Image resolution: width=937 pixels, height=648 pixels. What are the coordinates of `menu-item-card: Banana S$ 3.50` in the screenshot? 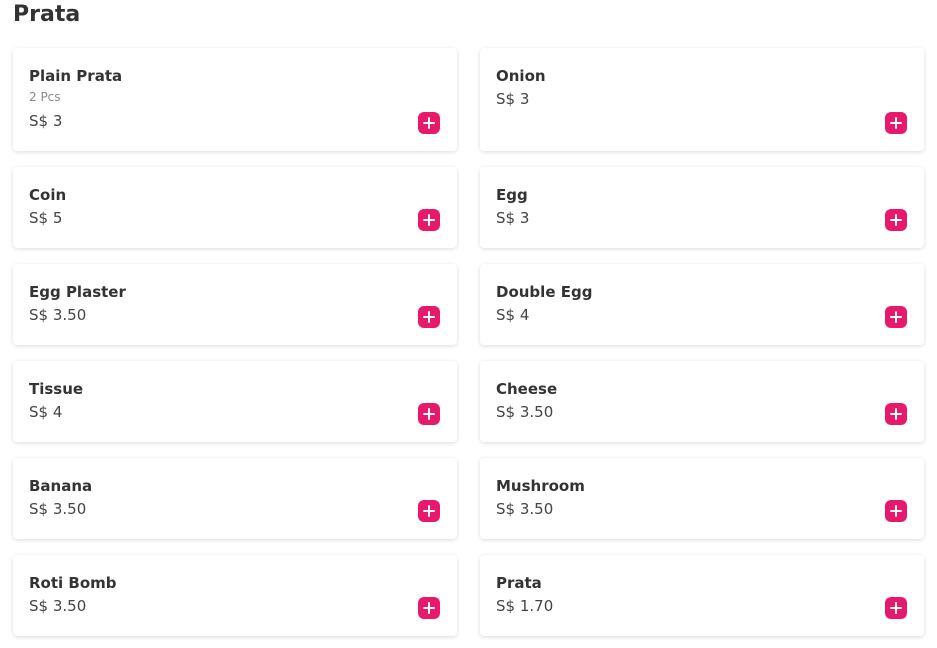 It's located at (235, 498).